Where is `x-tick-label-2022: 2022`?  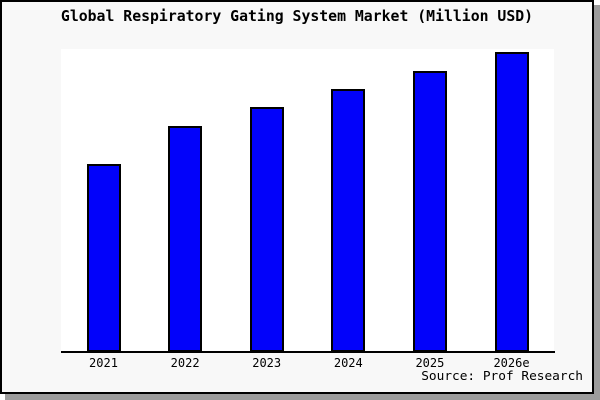 x-tick-label-2022: 2022 is located at coordinates (185, 363).